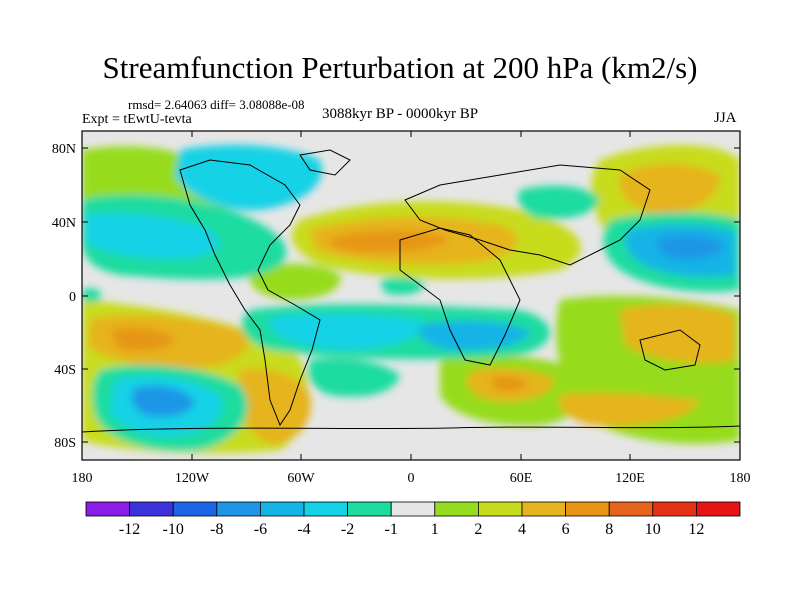  What do you see at coordinates (566, 529) in the screenshot?
I see `colorbar-label: 6` at bounding box center [566, 529].